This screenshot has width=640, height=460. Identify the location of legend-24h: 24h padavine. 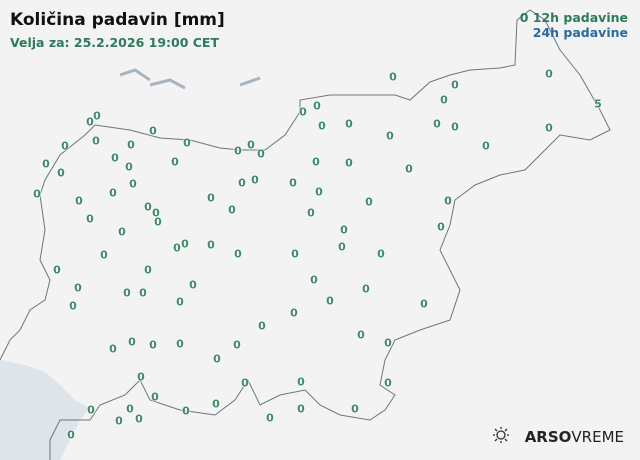
(580, 32).